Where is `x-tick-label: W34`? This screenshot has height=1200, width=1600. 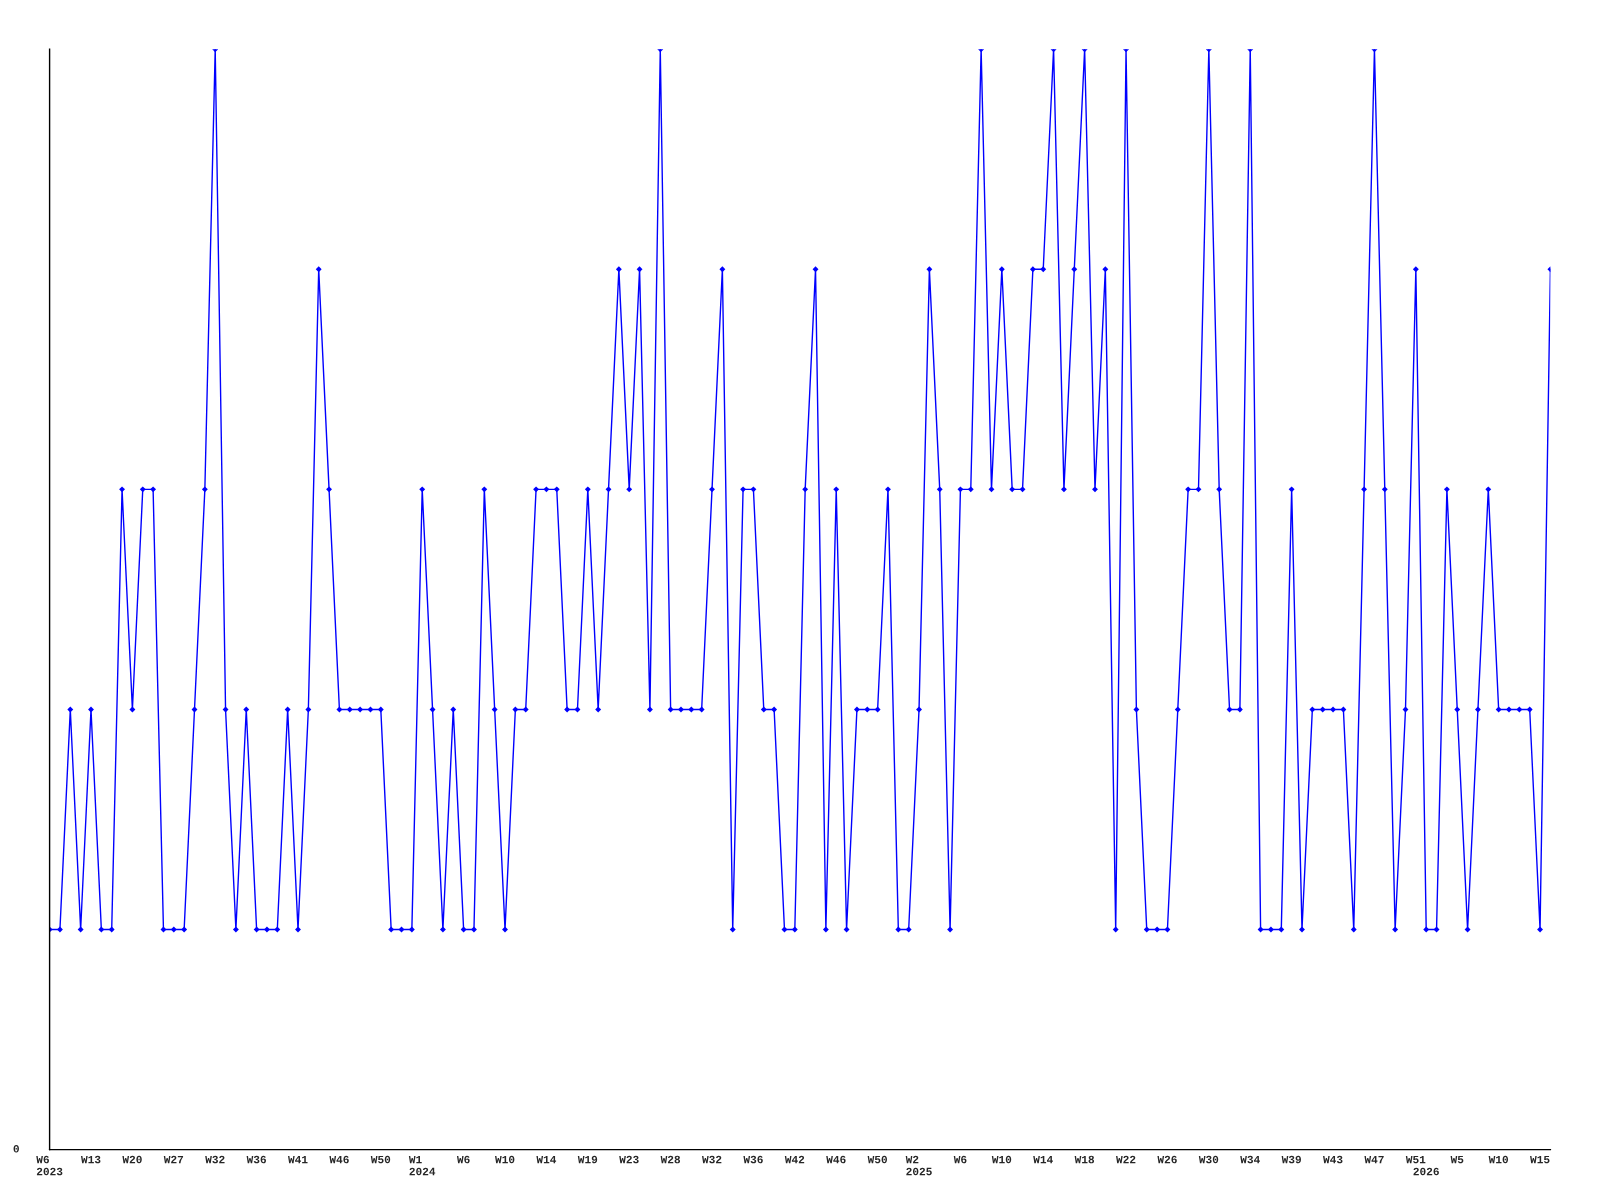 x-tick-label: W34 is located at coordinates (1250, 1159).